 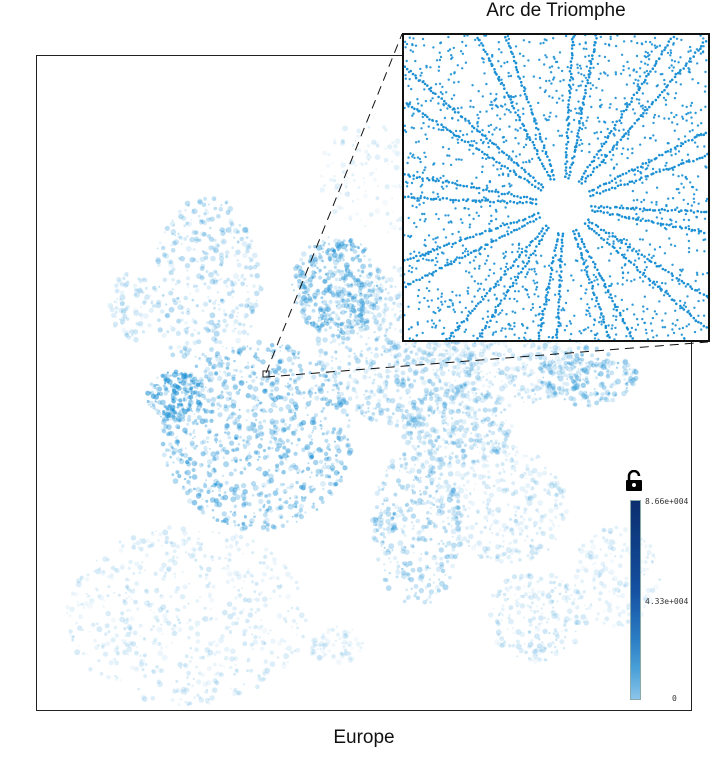 What do you see at coordinates (556, 10) in the screenshot?
I see `inset-title: Arc de Triomphe` at bounding box center [556, 10].